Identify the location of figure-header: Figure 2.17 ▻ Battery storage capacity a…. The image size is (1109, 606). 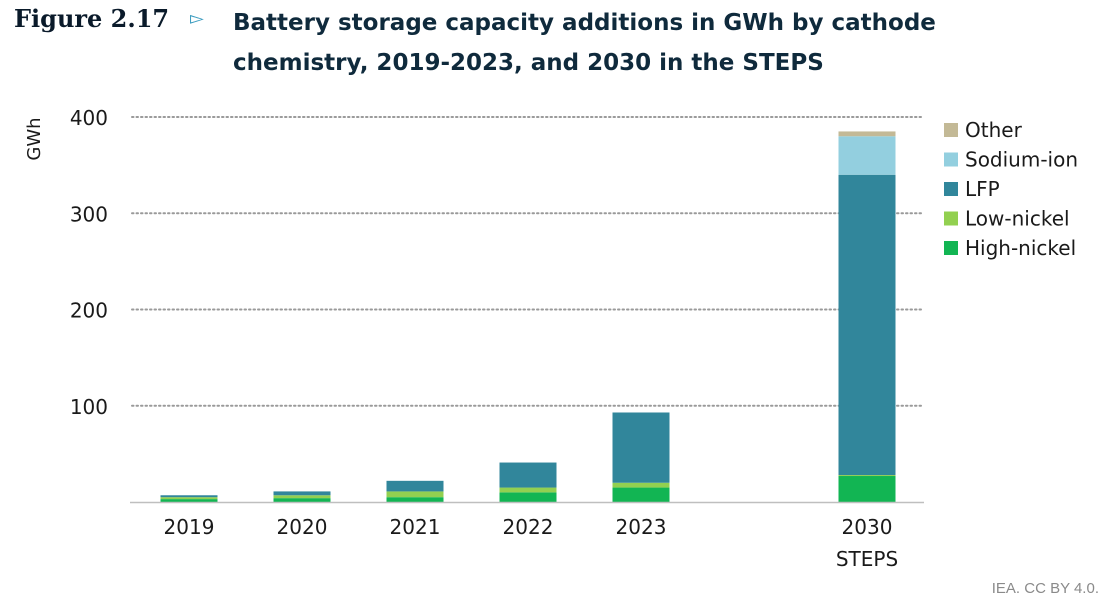
(554, 40).